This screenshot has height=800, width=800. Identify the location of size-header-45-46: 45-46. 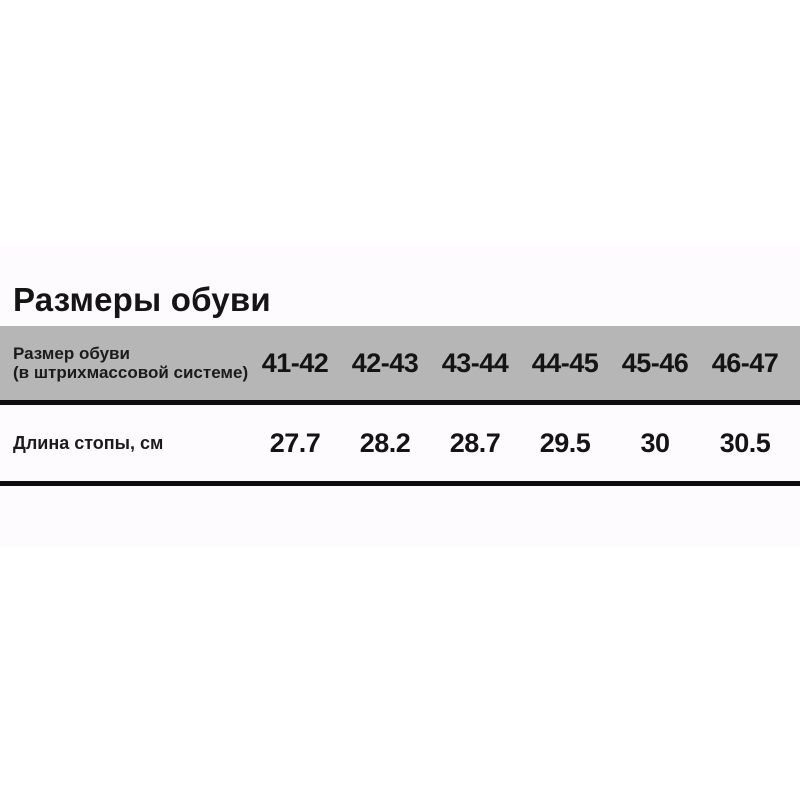
(655, 362).